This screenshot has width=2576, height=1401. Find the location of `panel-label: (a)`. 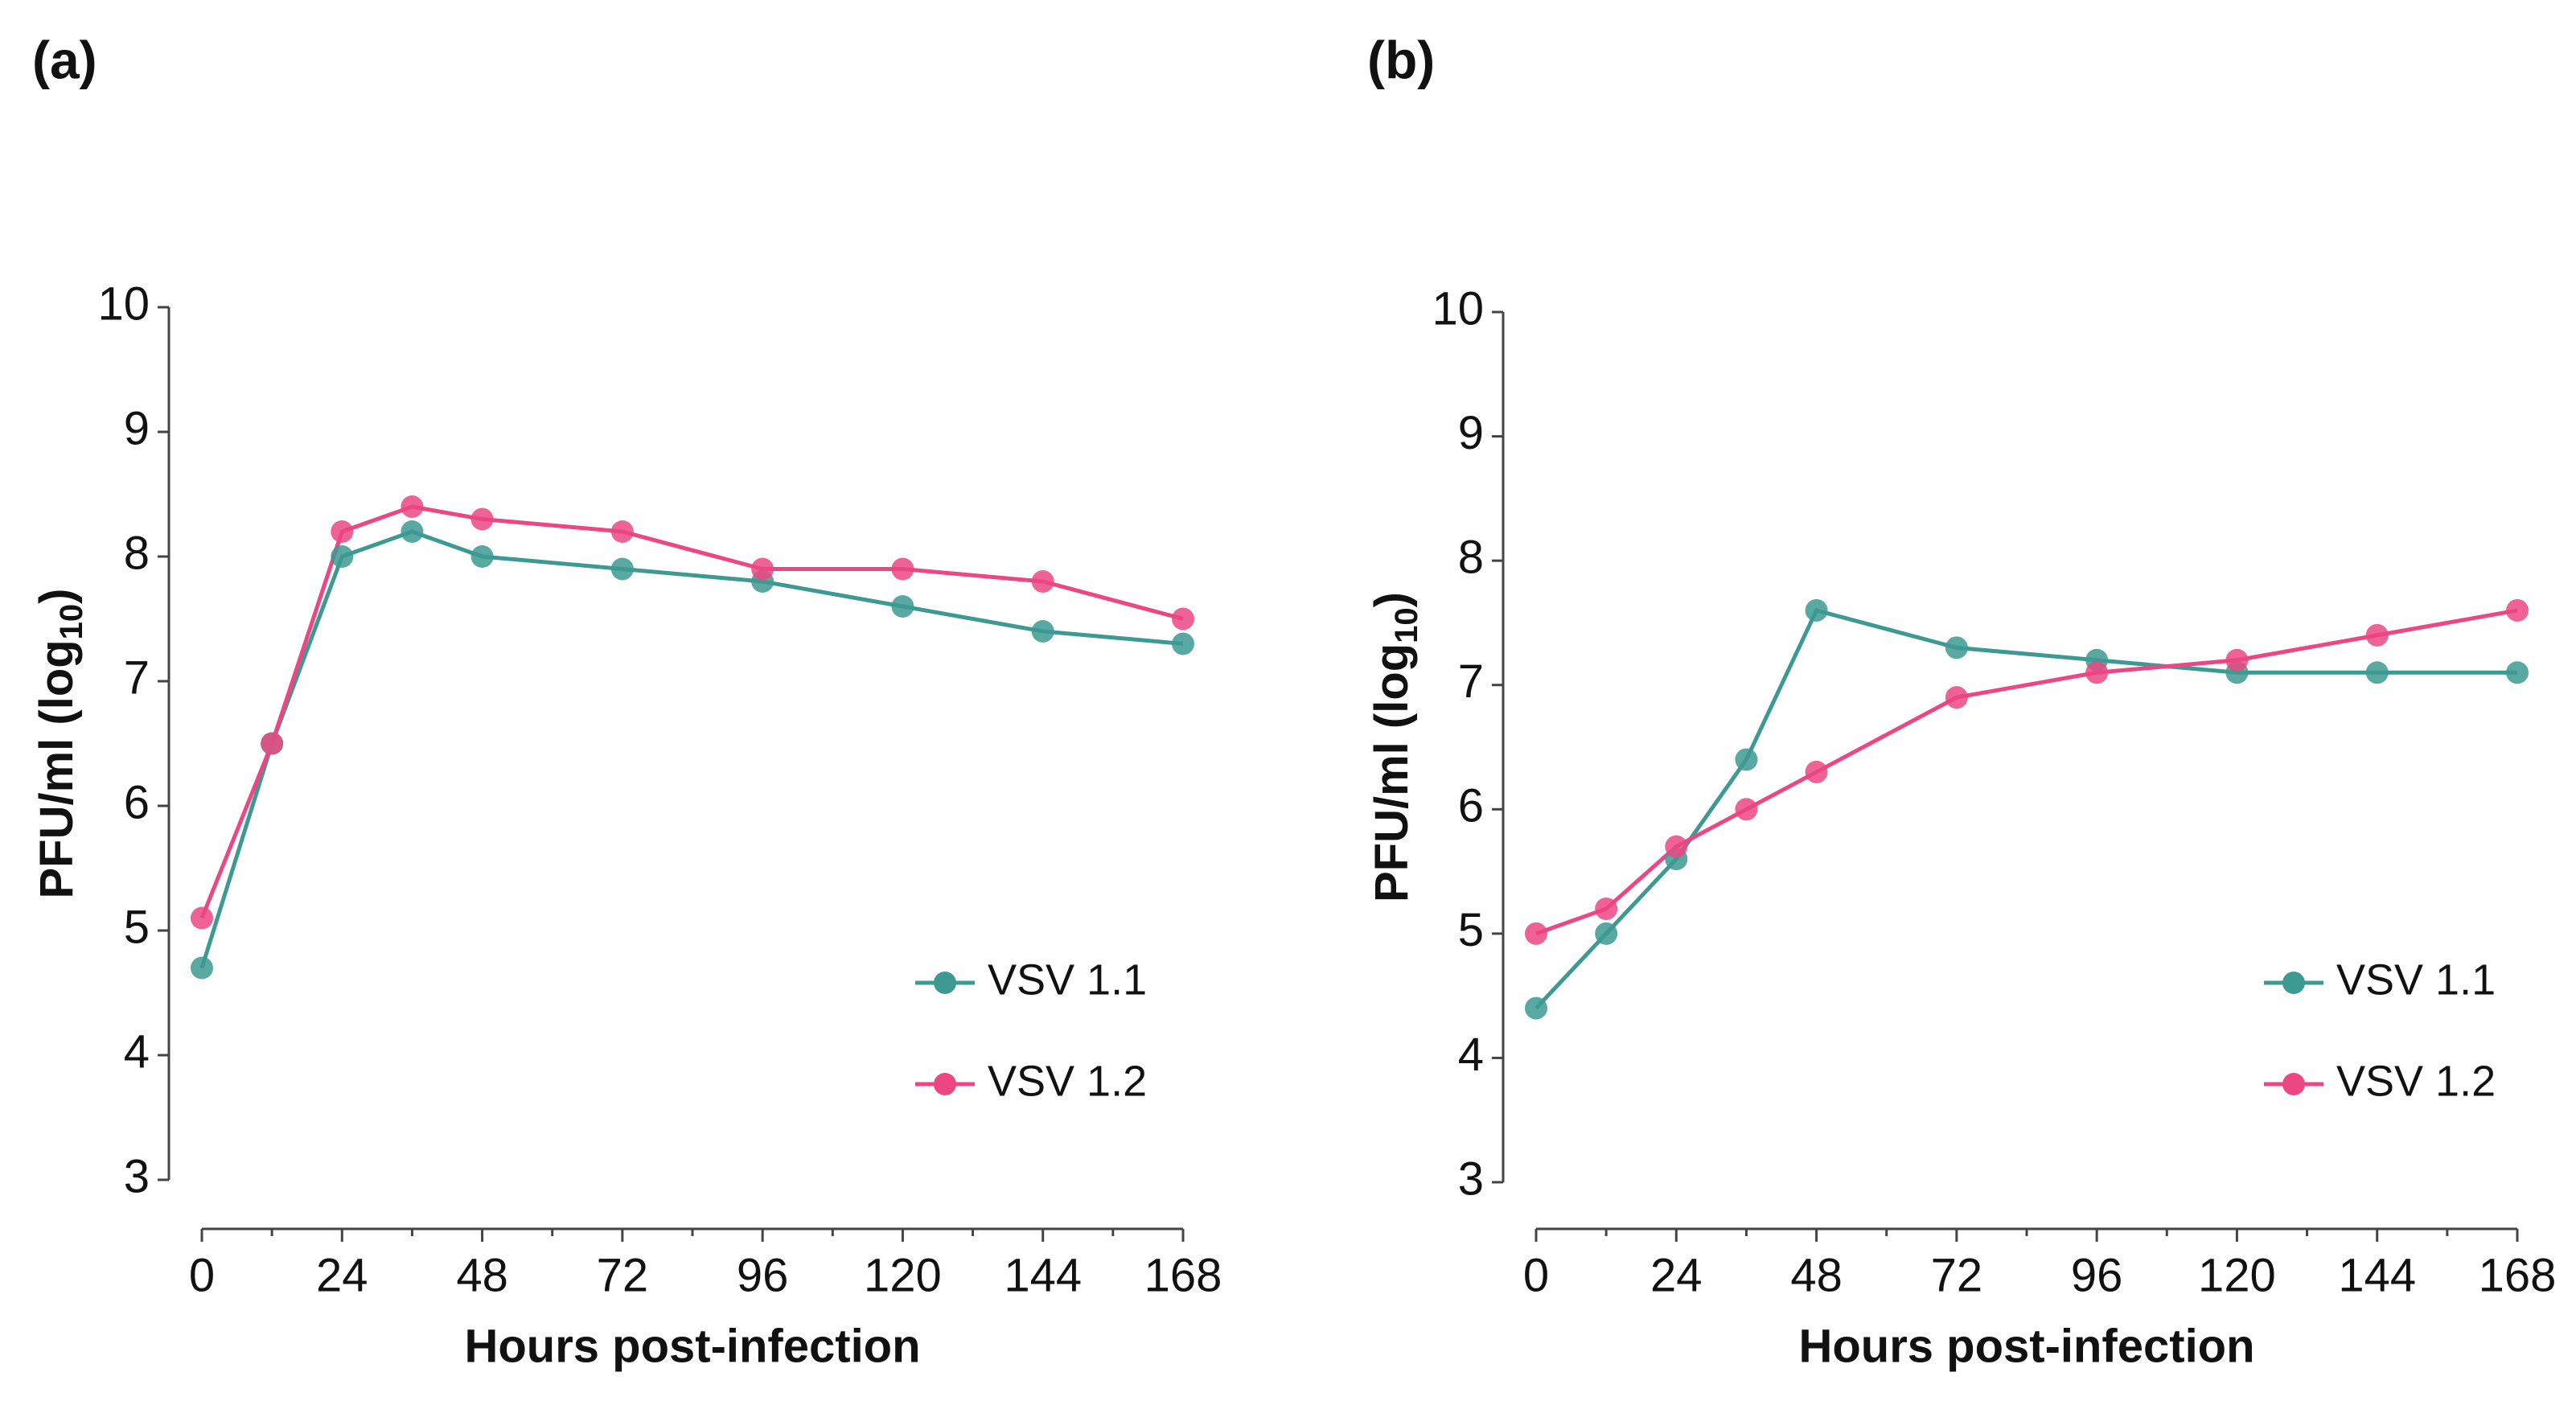

panel-label: (a) is located at coordinates (64, 59).